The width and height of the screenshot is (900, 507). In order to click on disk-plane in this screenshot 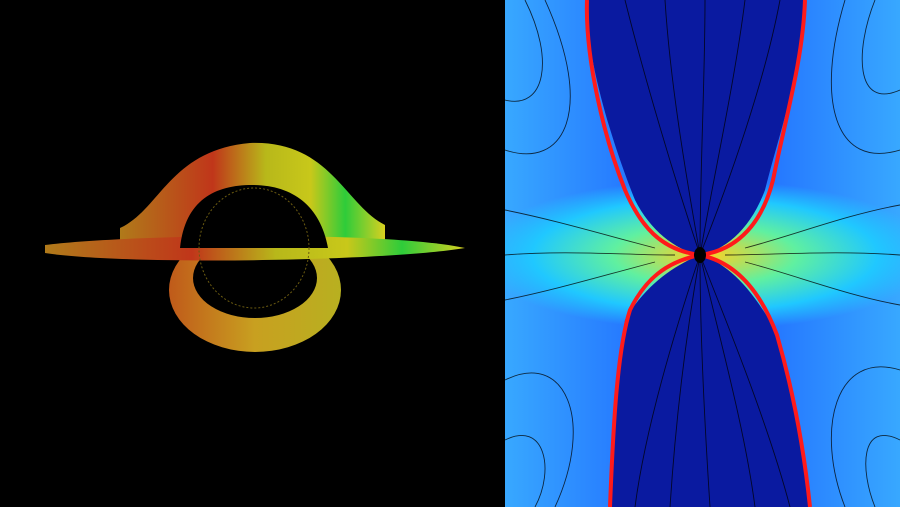, I will do `click(255, 248)`.